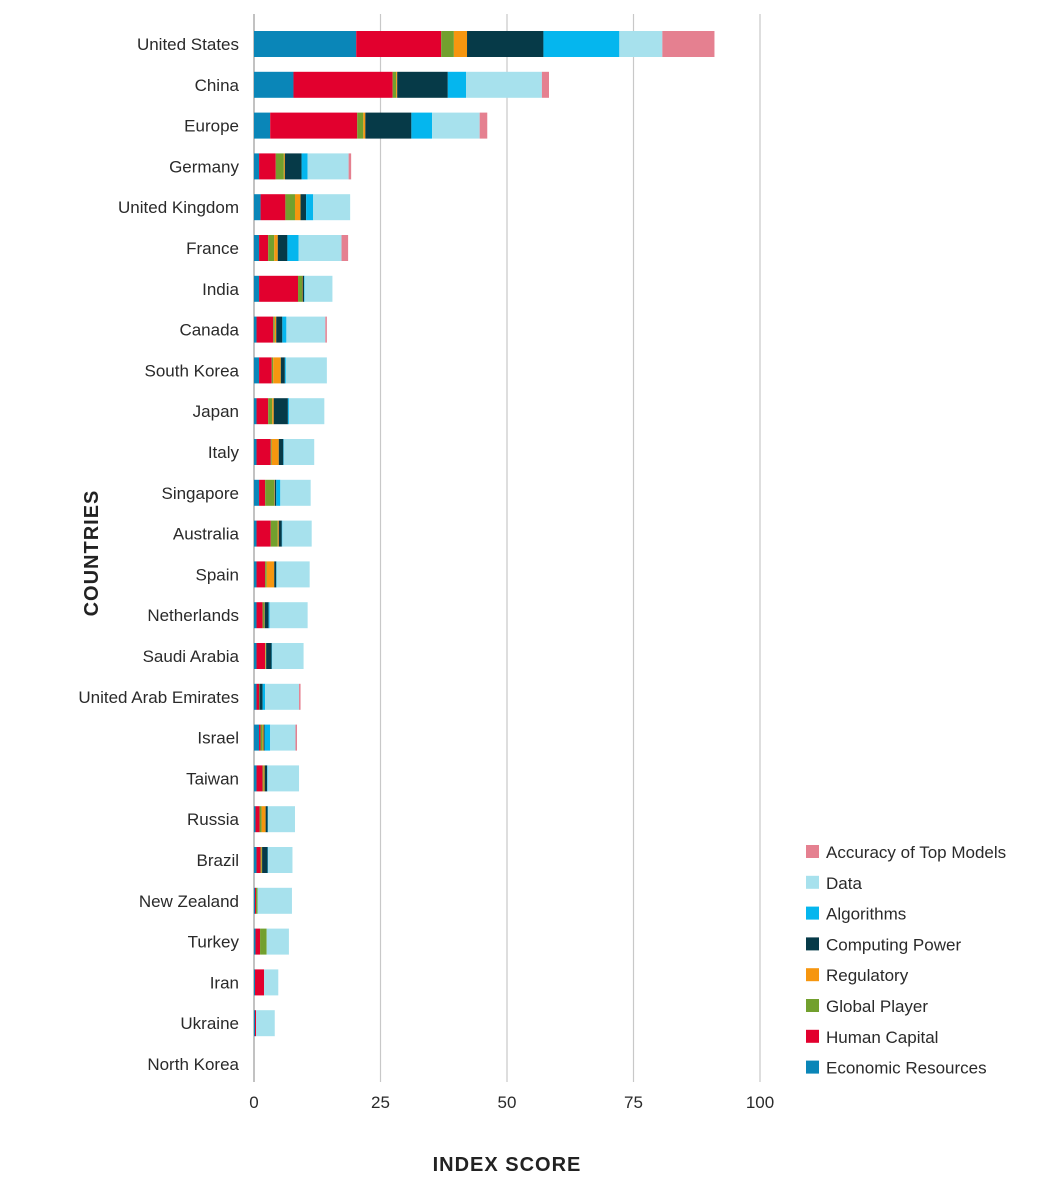 Image resolution: width=1060 pixels, height=1192 pixels. What do you see at coordinates (283, 452) in the screenshot?
I see `bar-italy-algorithms` at bounding box center [283, 452].